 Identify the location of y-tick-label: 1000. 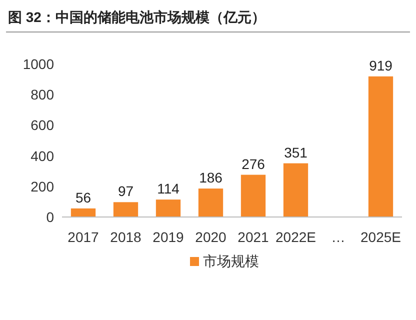
(38, 64).